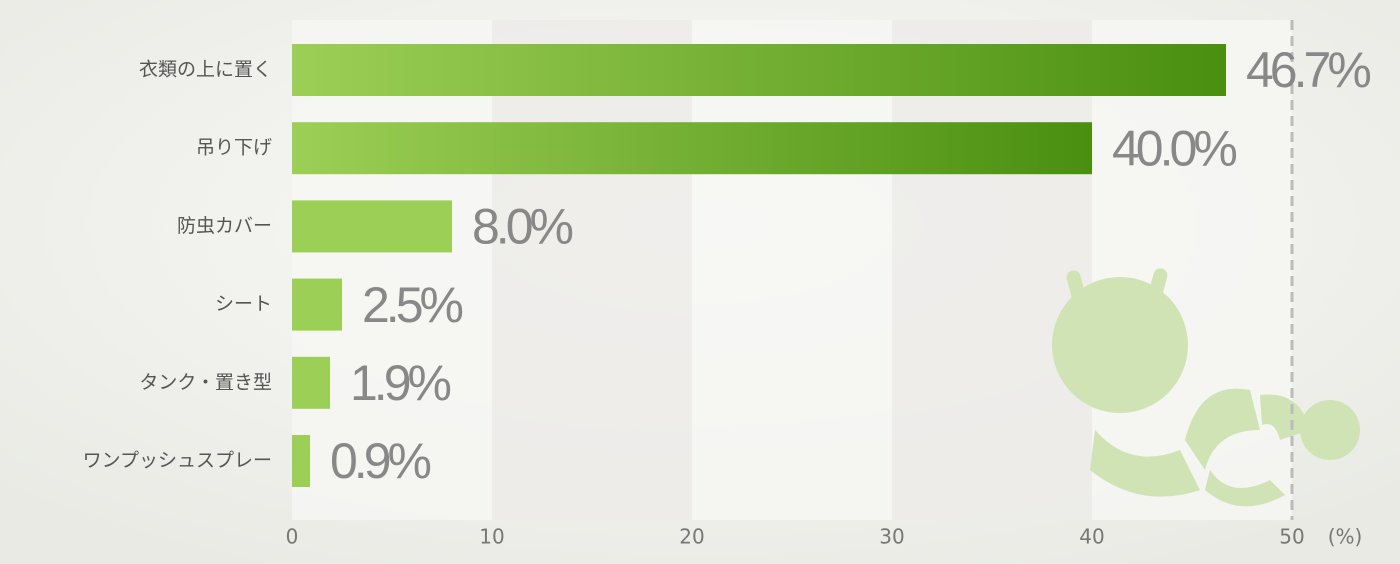 This screenshot has width=1400, height=564. Describe the element at coordinates (234, 148) in the screenshot. I see `category-label: 吊り下げ` at that location.